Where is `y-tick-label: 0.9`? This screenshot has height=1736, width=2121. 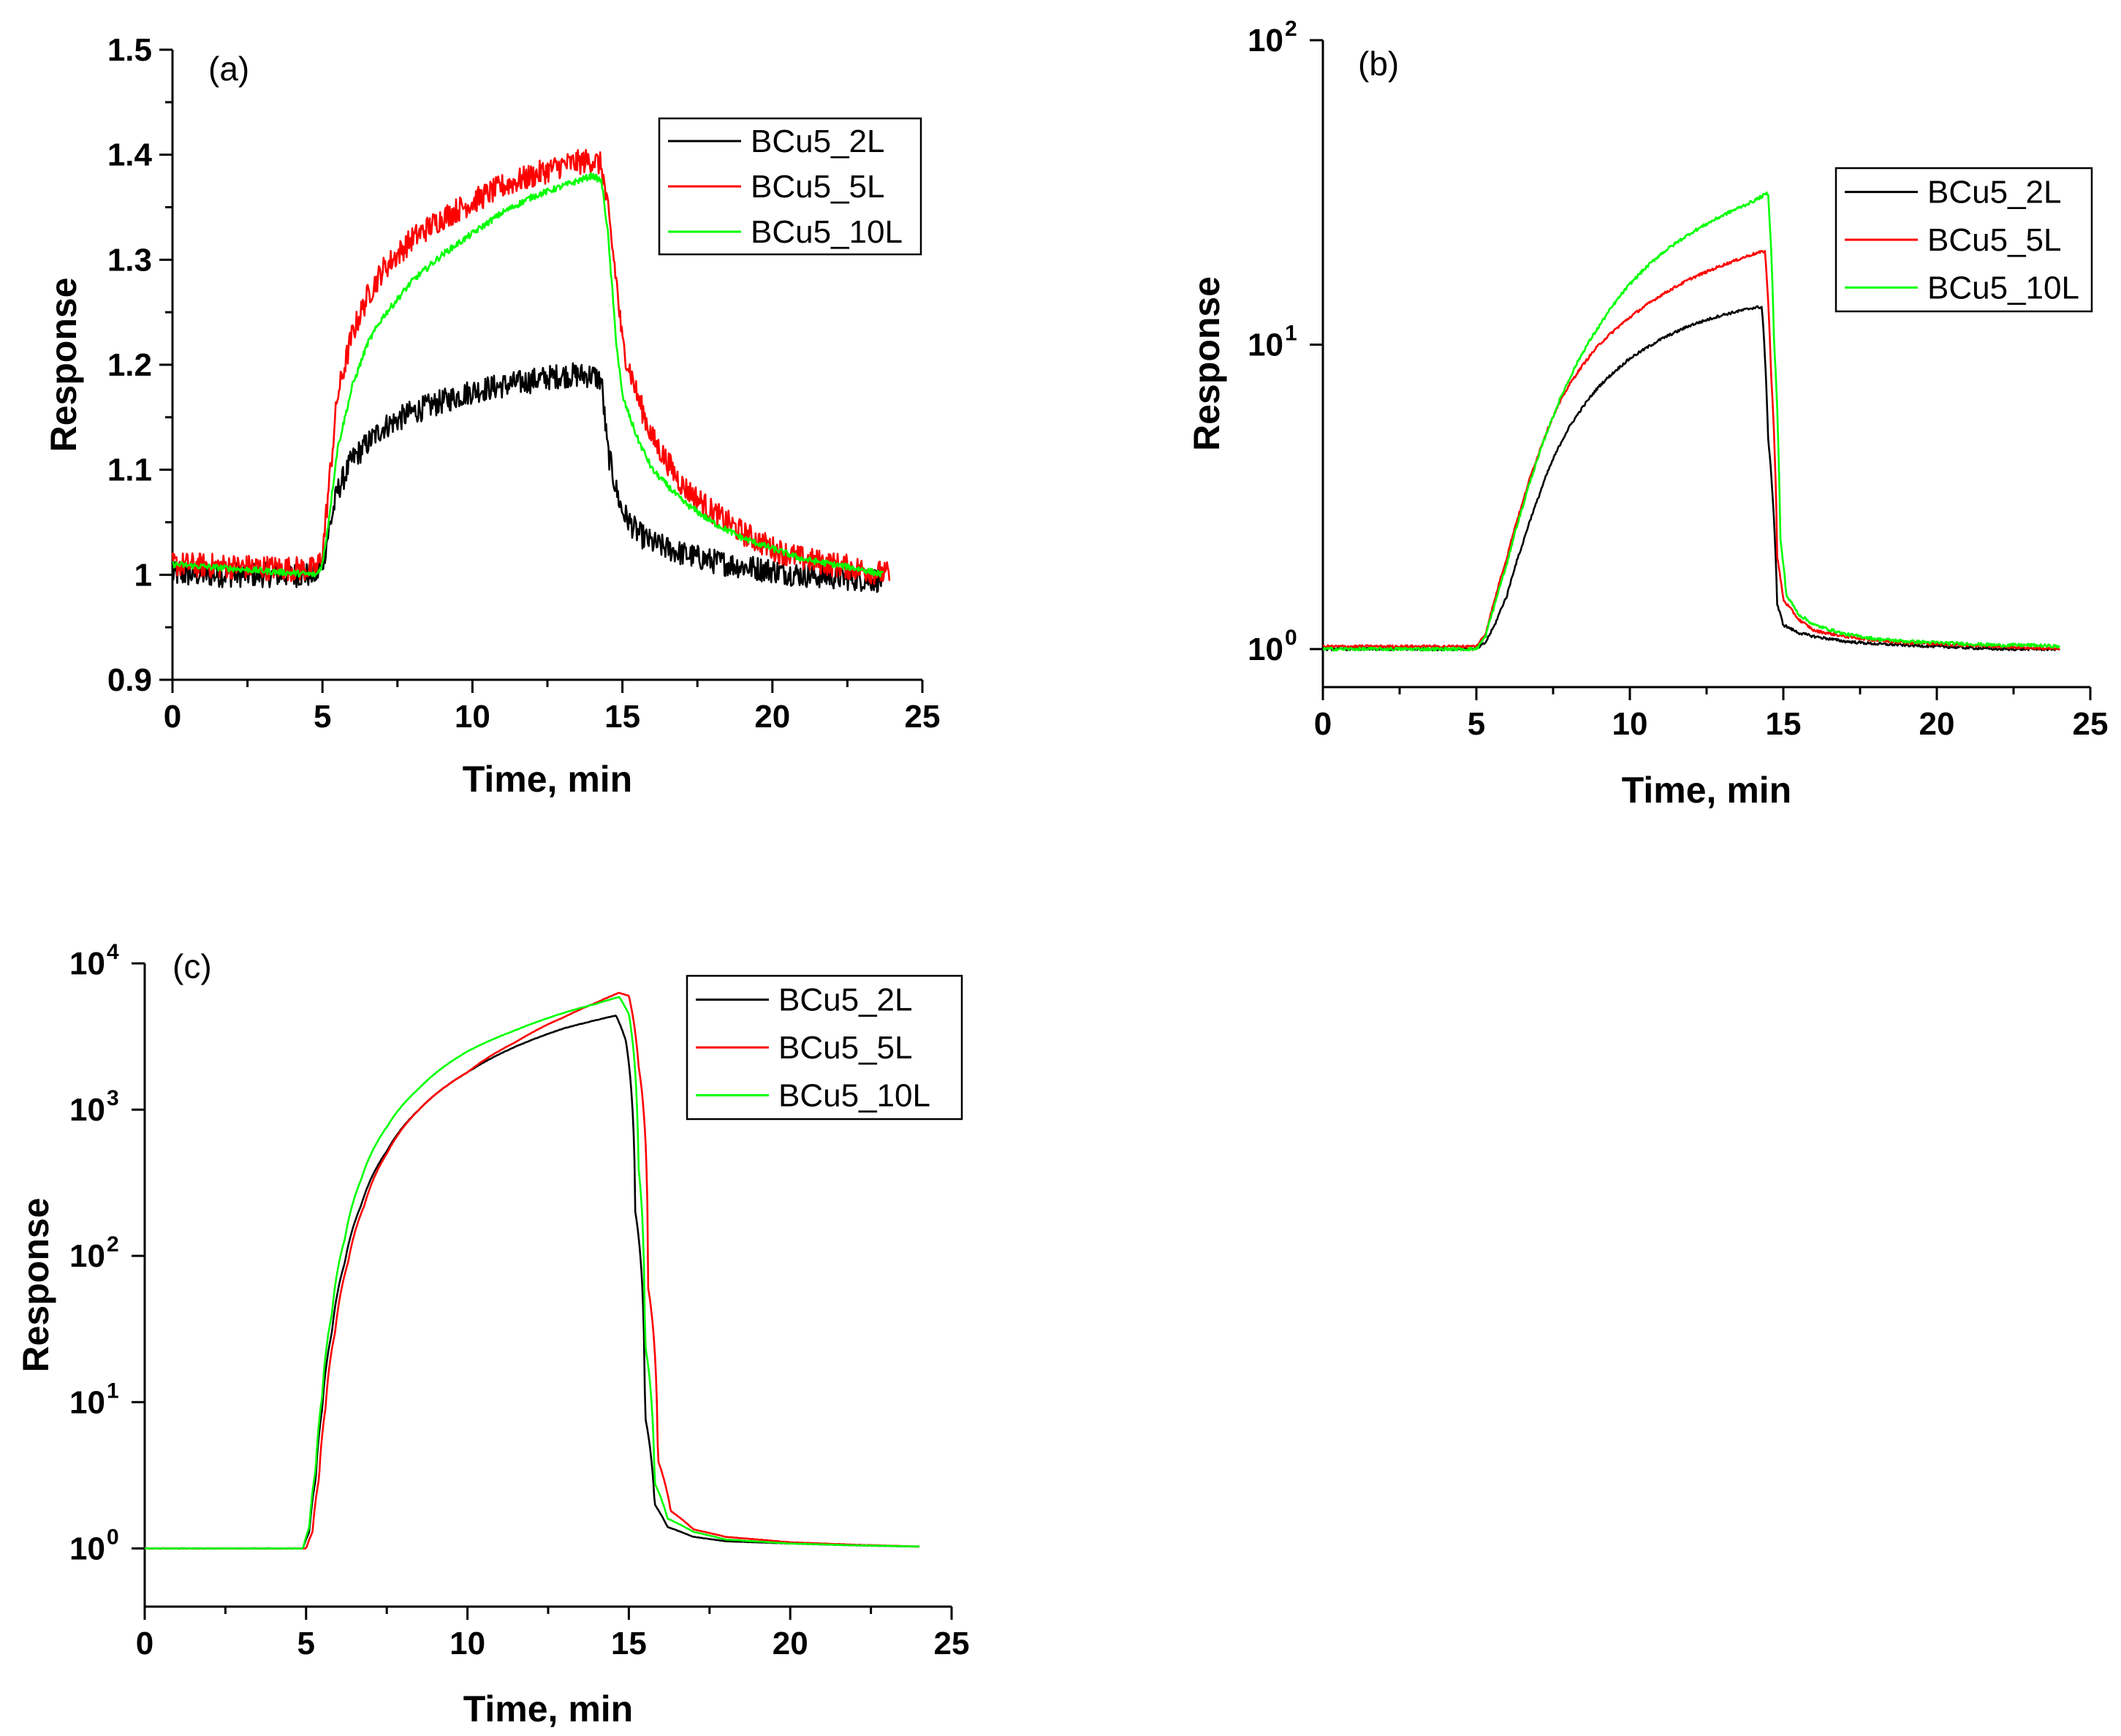 y-tick-label: 0.9 is located at coordinates (129, 680).